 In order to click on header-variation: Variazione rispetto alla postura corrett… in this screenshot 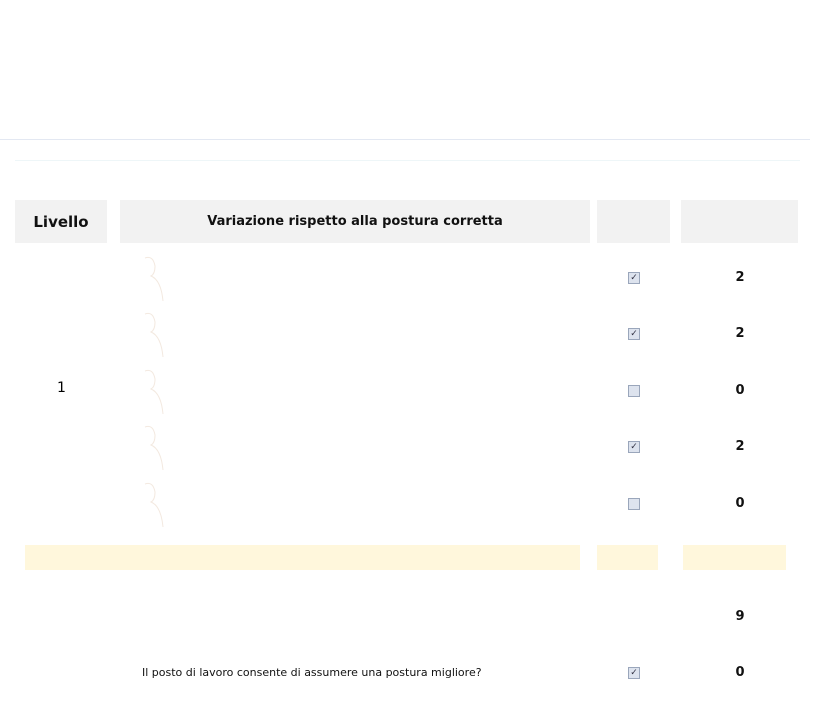, I will do `click(355, 221)`.